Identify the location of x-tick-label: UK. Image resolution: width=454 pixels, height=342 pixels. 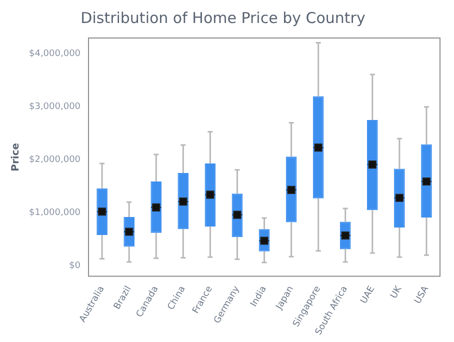
(397, 292).